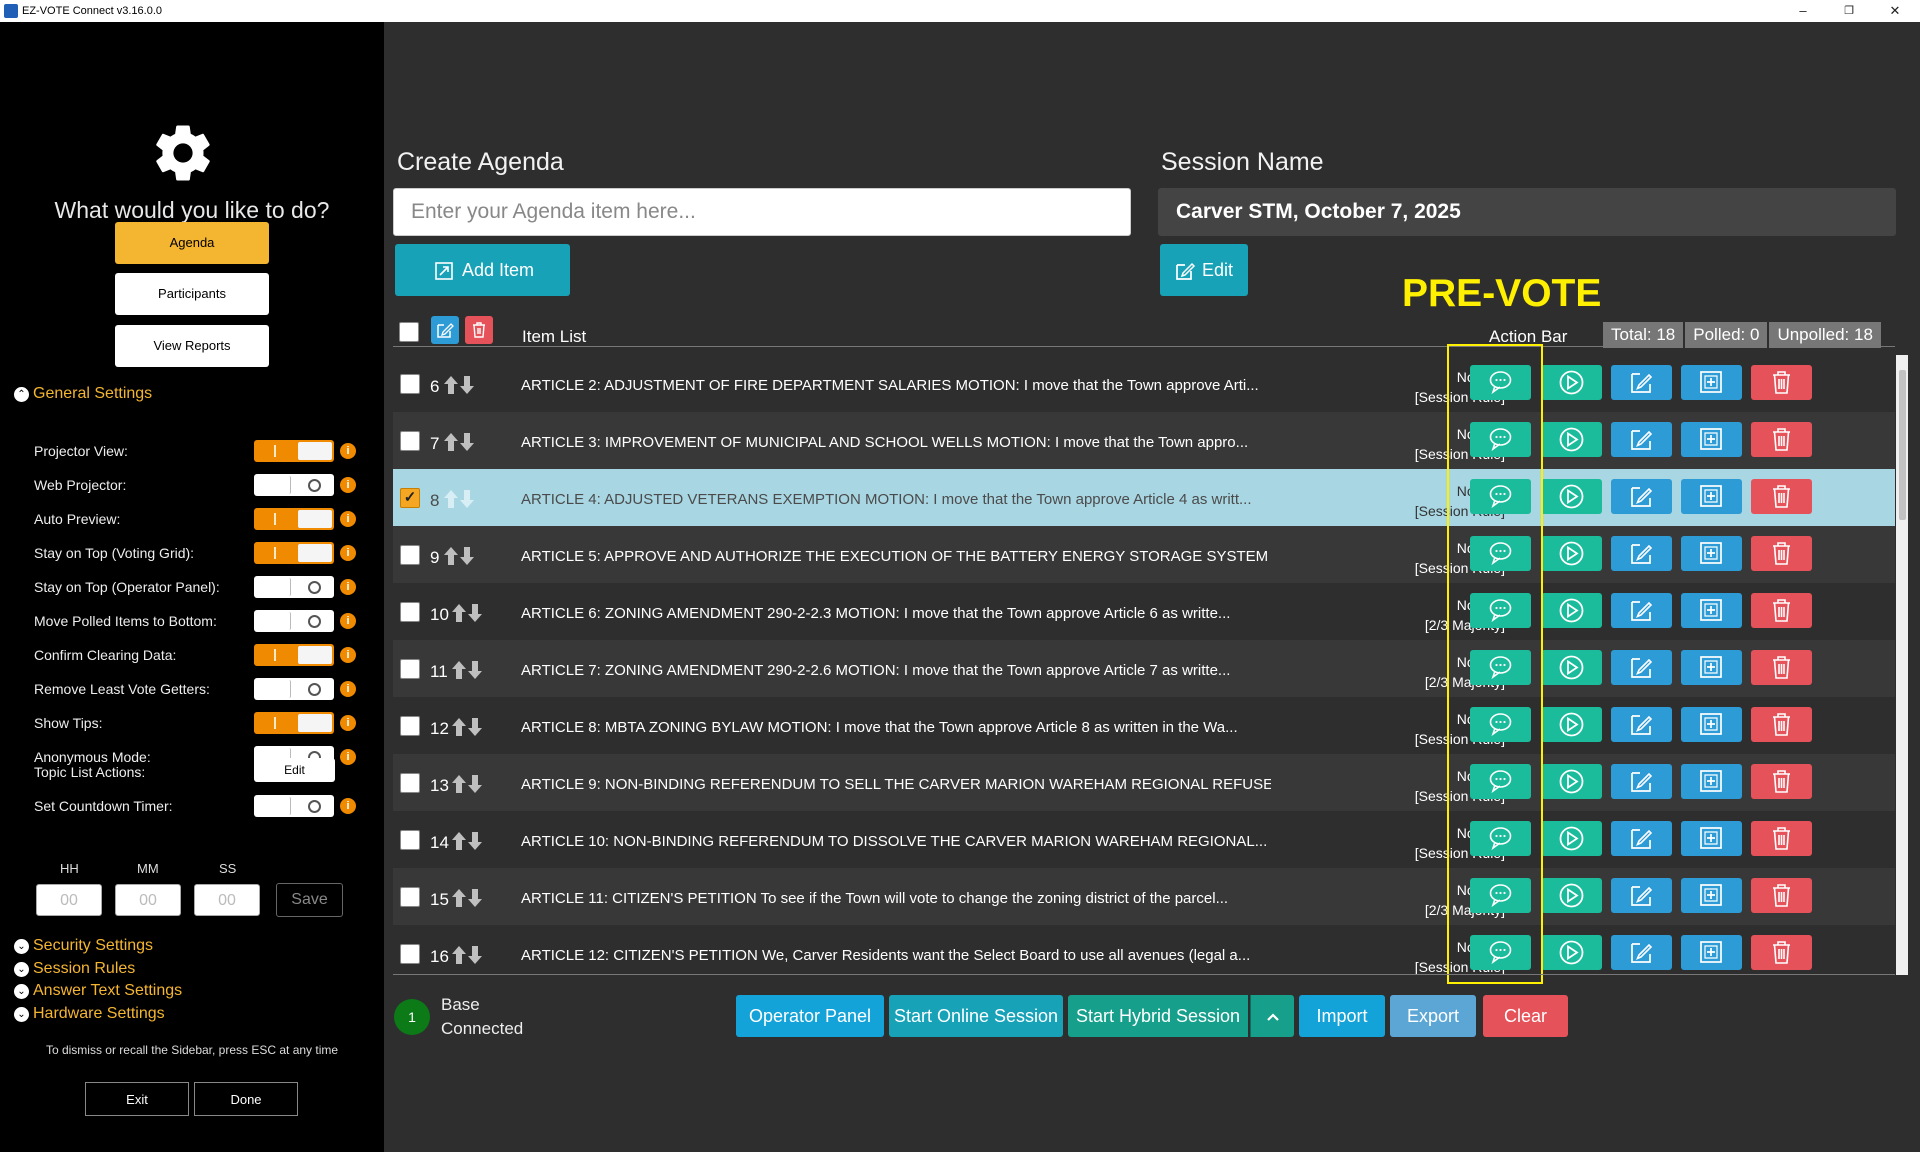  I want to click on operator-panel-button: Operator Panel, so click(810, 1016).